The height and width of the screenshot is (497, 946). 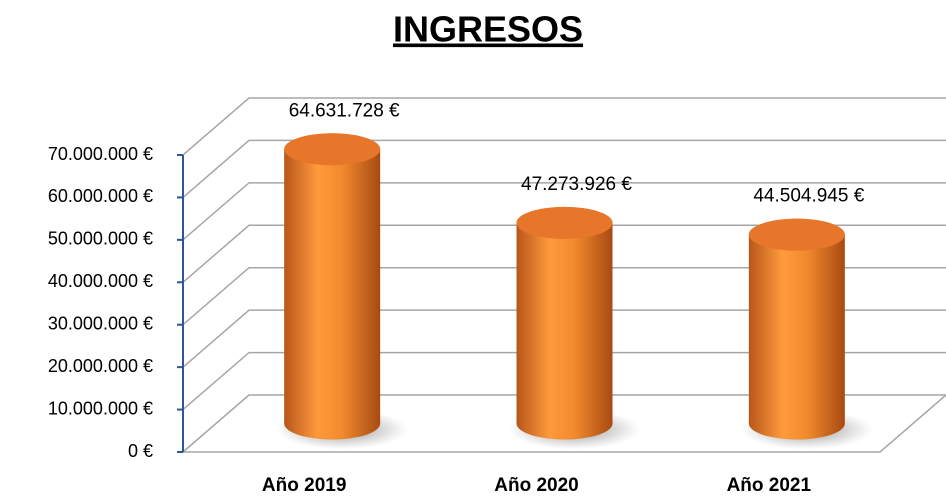 What do you see at coordinates (100, 154) in the screenshot?
I see `y-tick-label: 70.000.000 €` at bounding box center [100, 154].